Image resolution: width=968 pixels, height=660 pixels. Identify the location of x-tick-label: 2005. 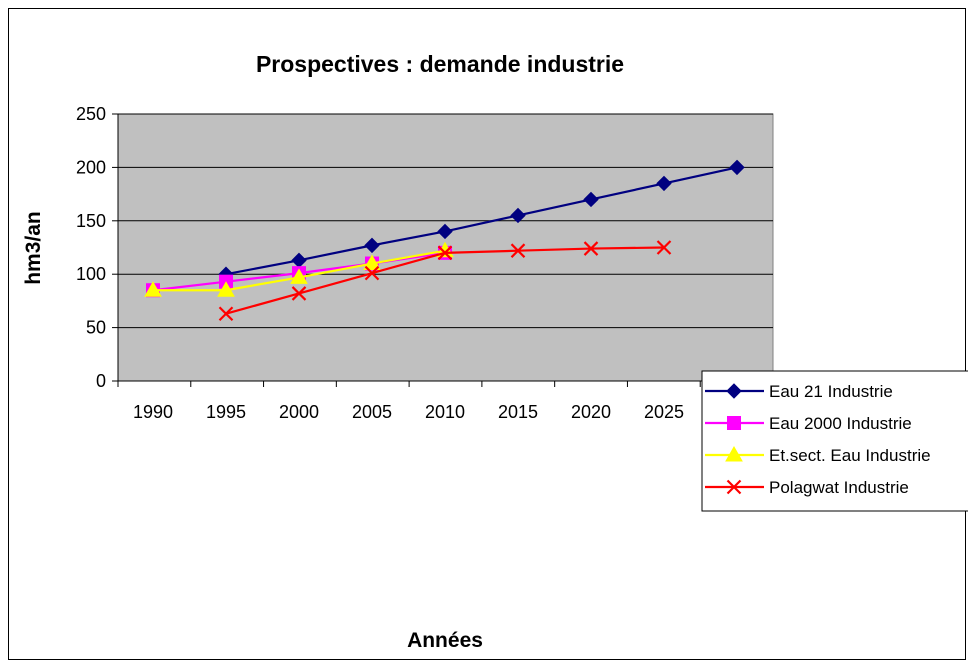
(372, 412).